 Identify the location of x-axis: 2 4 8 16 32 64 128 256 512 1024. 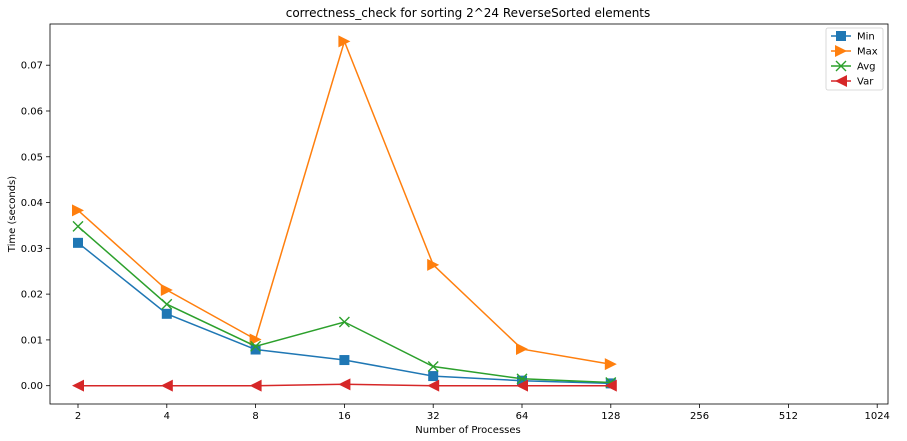
(482, 413).